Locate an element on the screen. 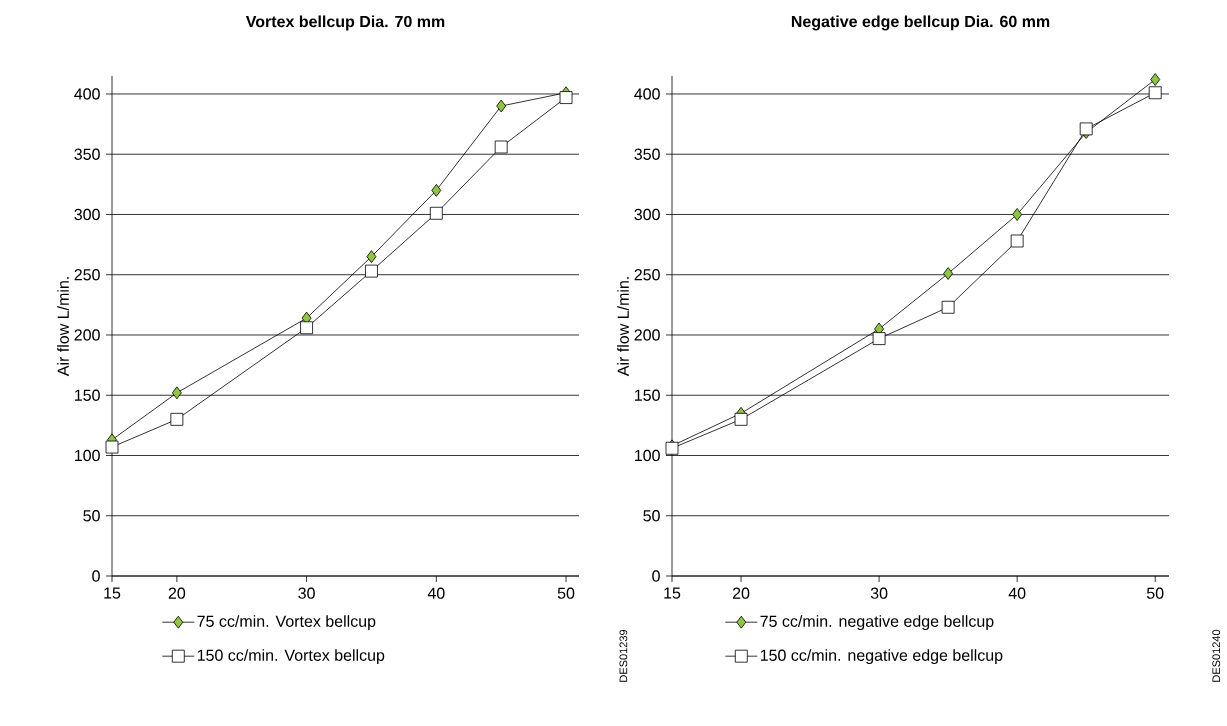 This screenshot has height=726, width=1227. legend-label: 75 cc/min. negative edge bellcup is located at coordinates (877, 623).